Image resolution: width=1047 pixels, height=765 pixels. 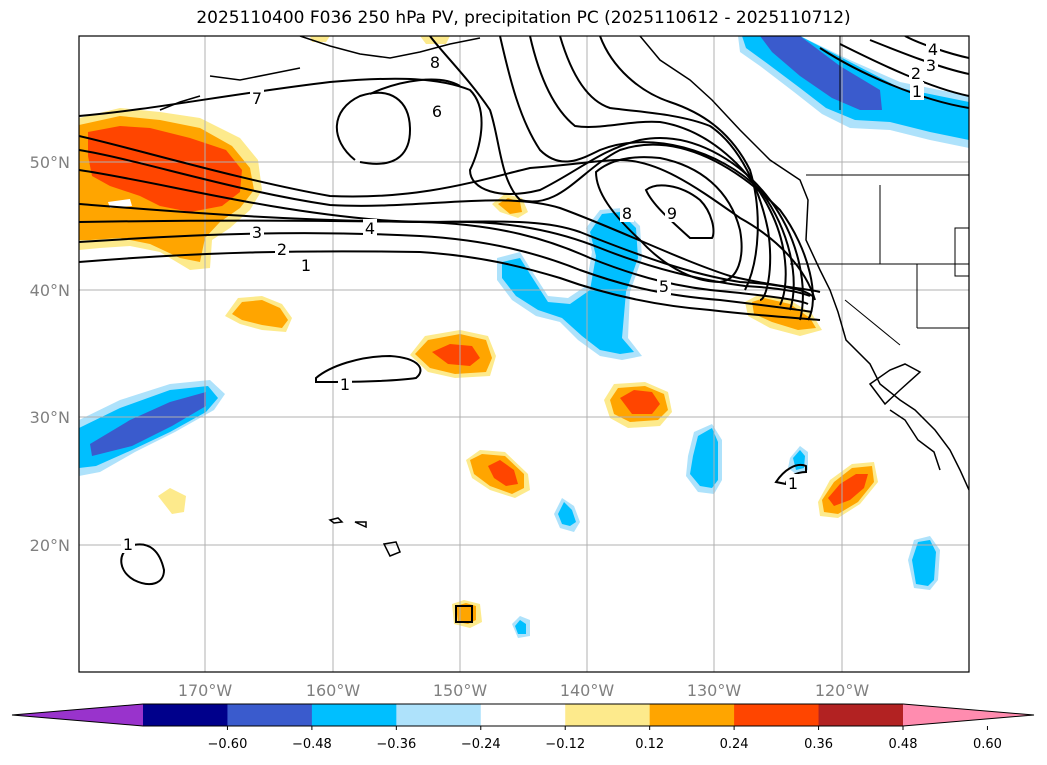 What do you see at coordinates (312, 744) in the screenshot?
I see `colorbar-tick-label: −0.48` at bounding box center [312, 744].